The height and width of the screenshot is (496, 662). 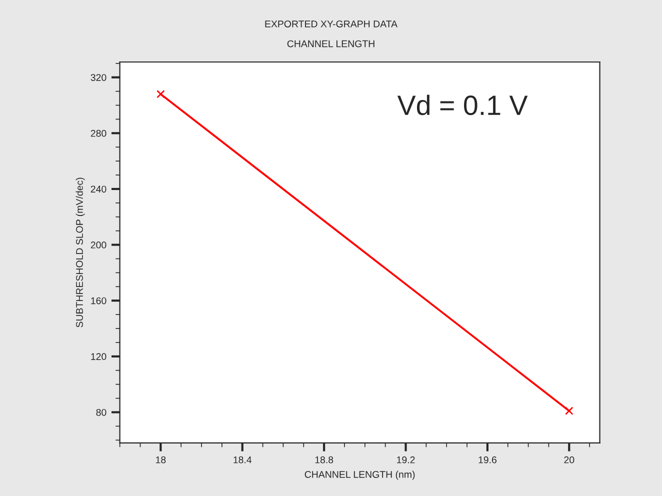 What do you see at coordinates (101, 412) in the screenshot?
I see `y-tick-label: 80` at bounding box center [101, 412].